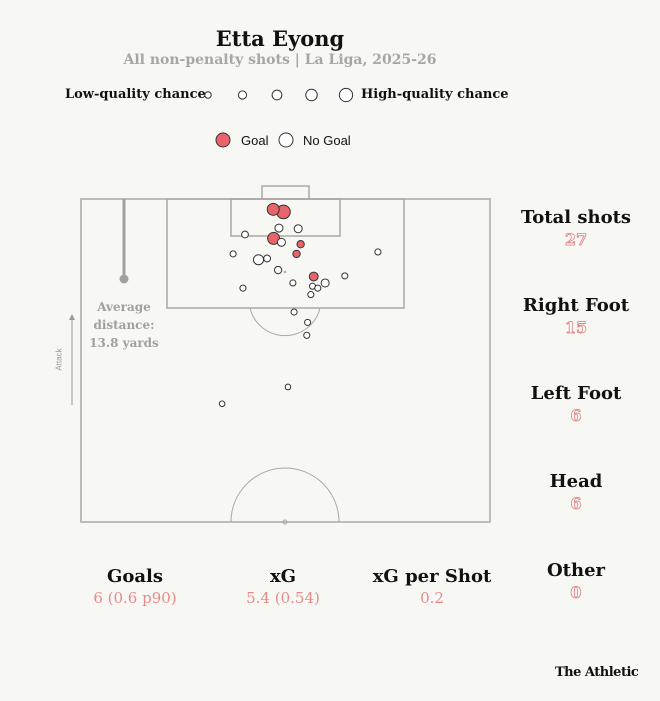 The image size is (660, 701). What do you see at coordinates (124, 343) in the screenshot?
I see `avg-line-3: 13.8 yards` at bounding box center [124, 343].